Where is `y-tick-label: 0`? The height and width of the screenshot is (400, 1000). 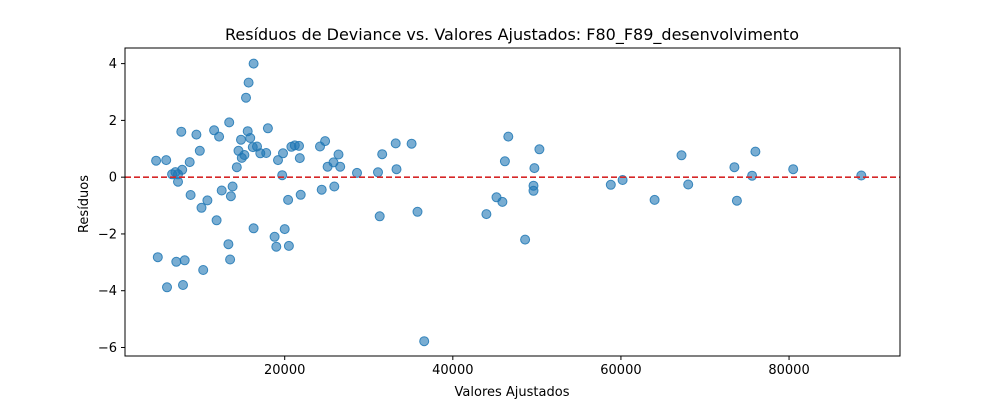 y-tick-label: 0 is located at coordinates (113, 178).